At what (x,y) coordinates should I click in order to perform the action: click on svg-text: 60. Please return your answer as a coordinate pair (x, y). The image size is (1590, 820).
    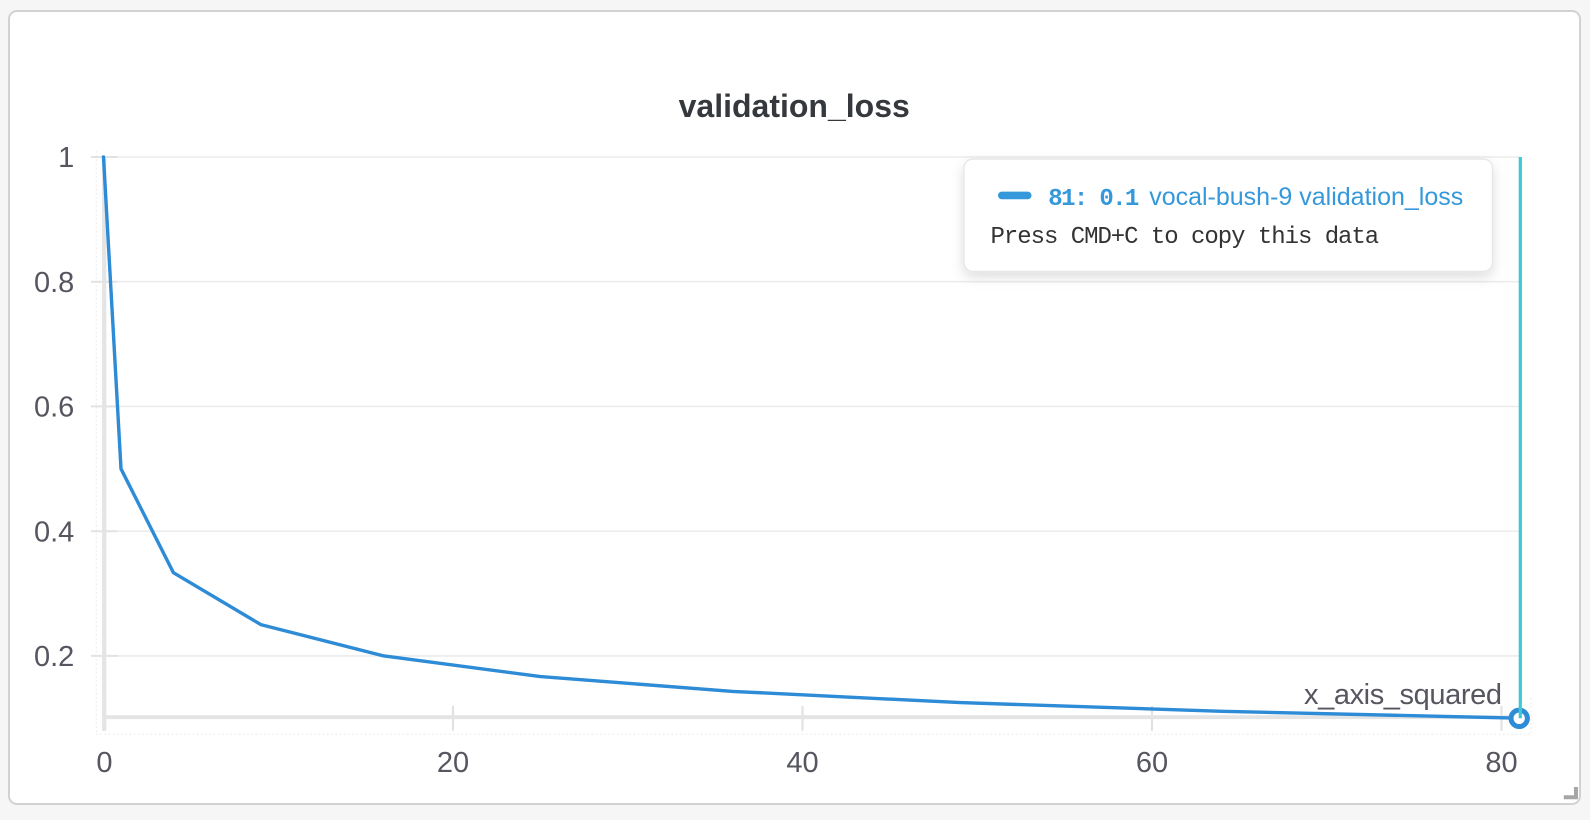
    Looking at the image, I should click on (1152, 763).